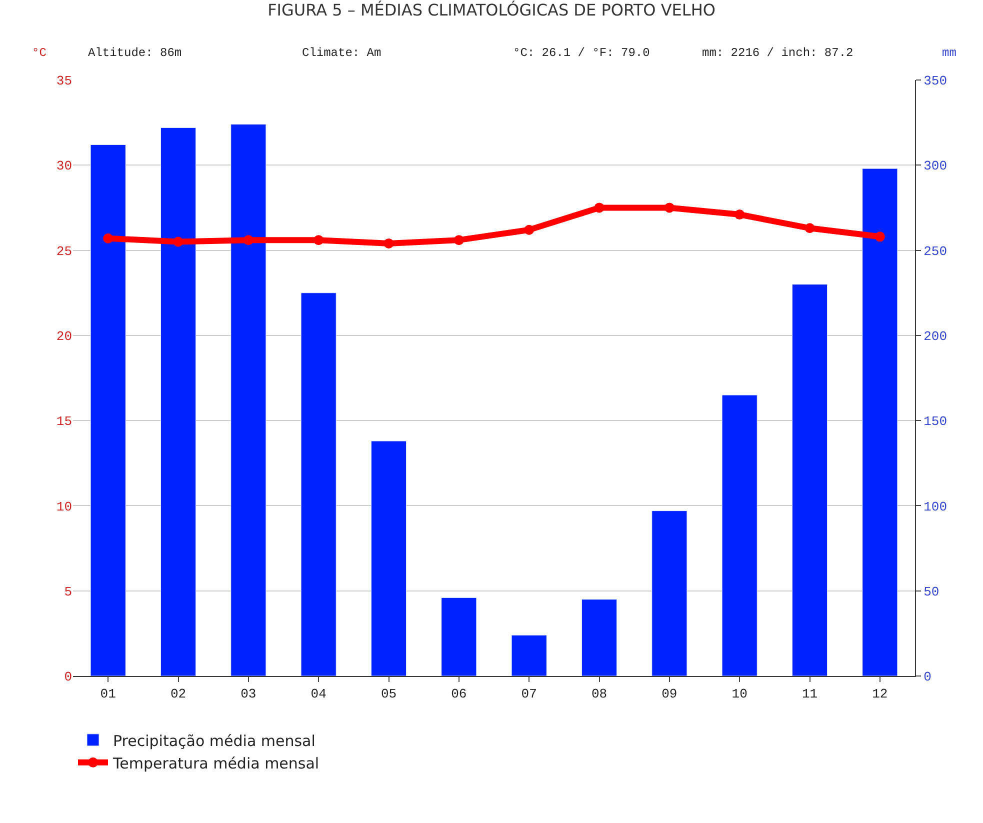 The height and width of the screenshot is (823, 983). Describe the element at coordinates (64, 251) in the screenshot. I see `y-tick-label: 25` at that location.